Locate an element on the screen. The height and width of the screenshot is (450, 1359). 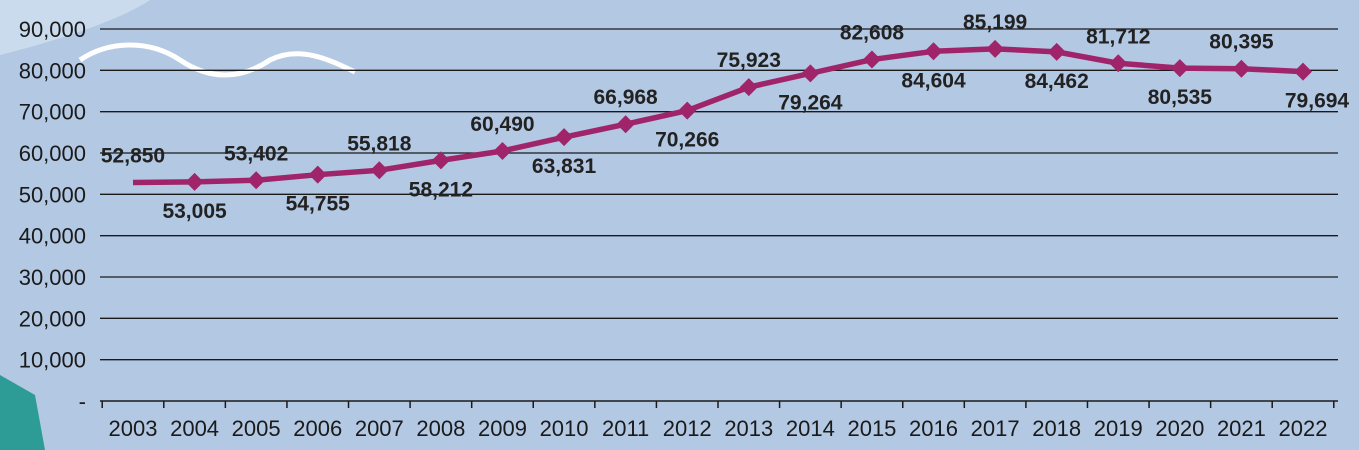
data-label: 85,199 is located at coordinates (995, 22).